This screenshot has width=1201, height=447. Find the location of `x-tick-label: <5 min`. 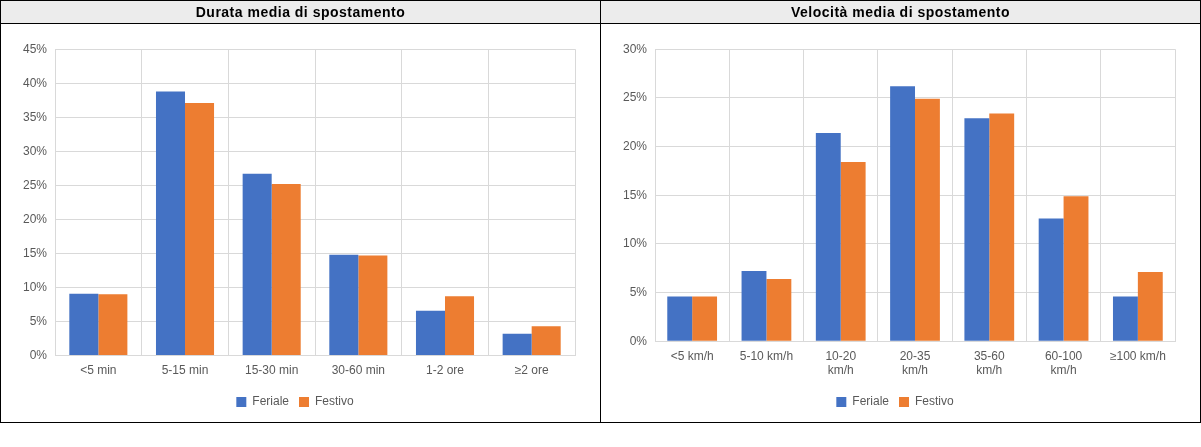

x-tick-label: <5 min is located at coordinates (98, 370).